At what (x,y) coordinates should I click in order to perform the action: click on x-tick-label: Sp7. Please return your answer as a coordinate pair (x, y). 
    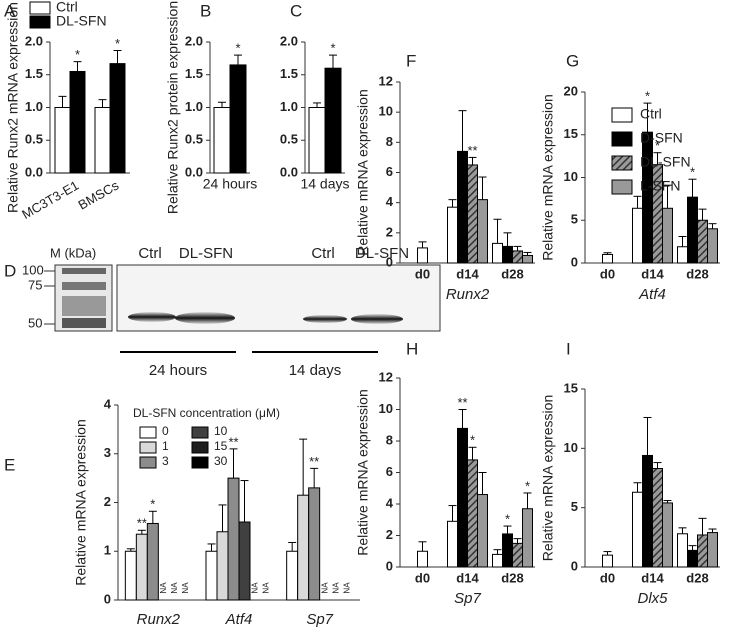
    Looking at the image, I should click on (319, 619).